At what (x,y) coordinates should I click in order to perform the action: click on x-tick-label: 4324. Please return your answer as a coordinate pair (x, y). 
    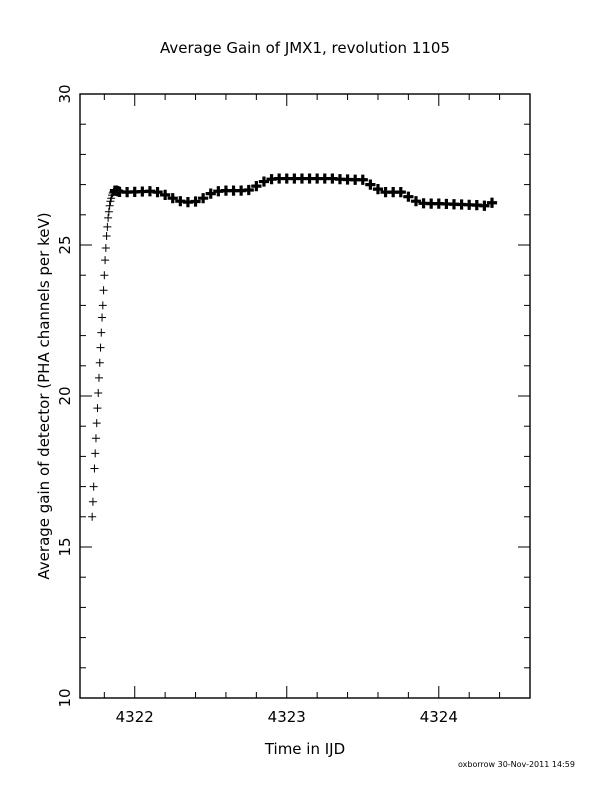
    Looking at the image, I should click on (439, 717).